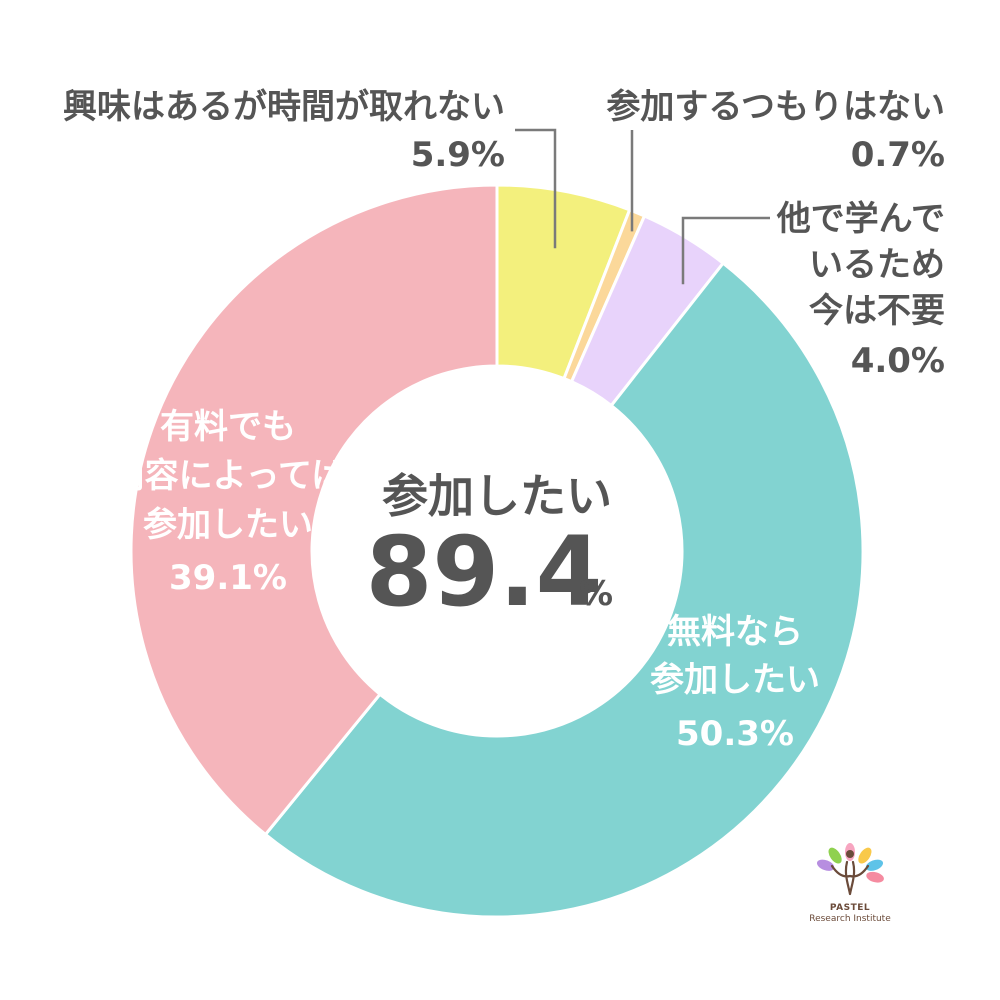 The image size is (1000, 1000). What do you see at coordinates (228, 525) in the screenshot?
I see `label-paid-line-3: 参加したい` at bounding box center [228, 525].